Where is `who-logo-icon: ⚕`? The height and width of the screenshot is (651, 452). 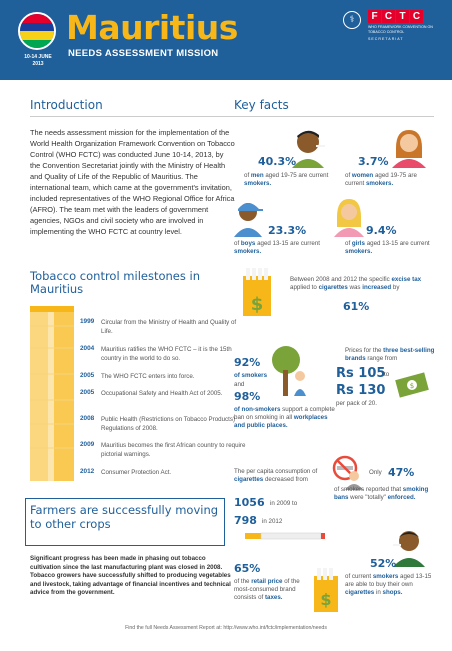 who-logo-icon: ⚕ is located at coordinates (352, 20).